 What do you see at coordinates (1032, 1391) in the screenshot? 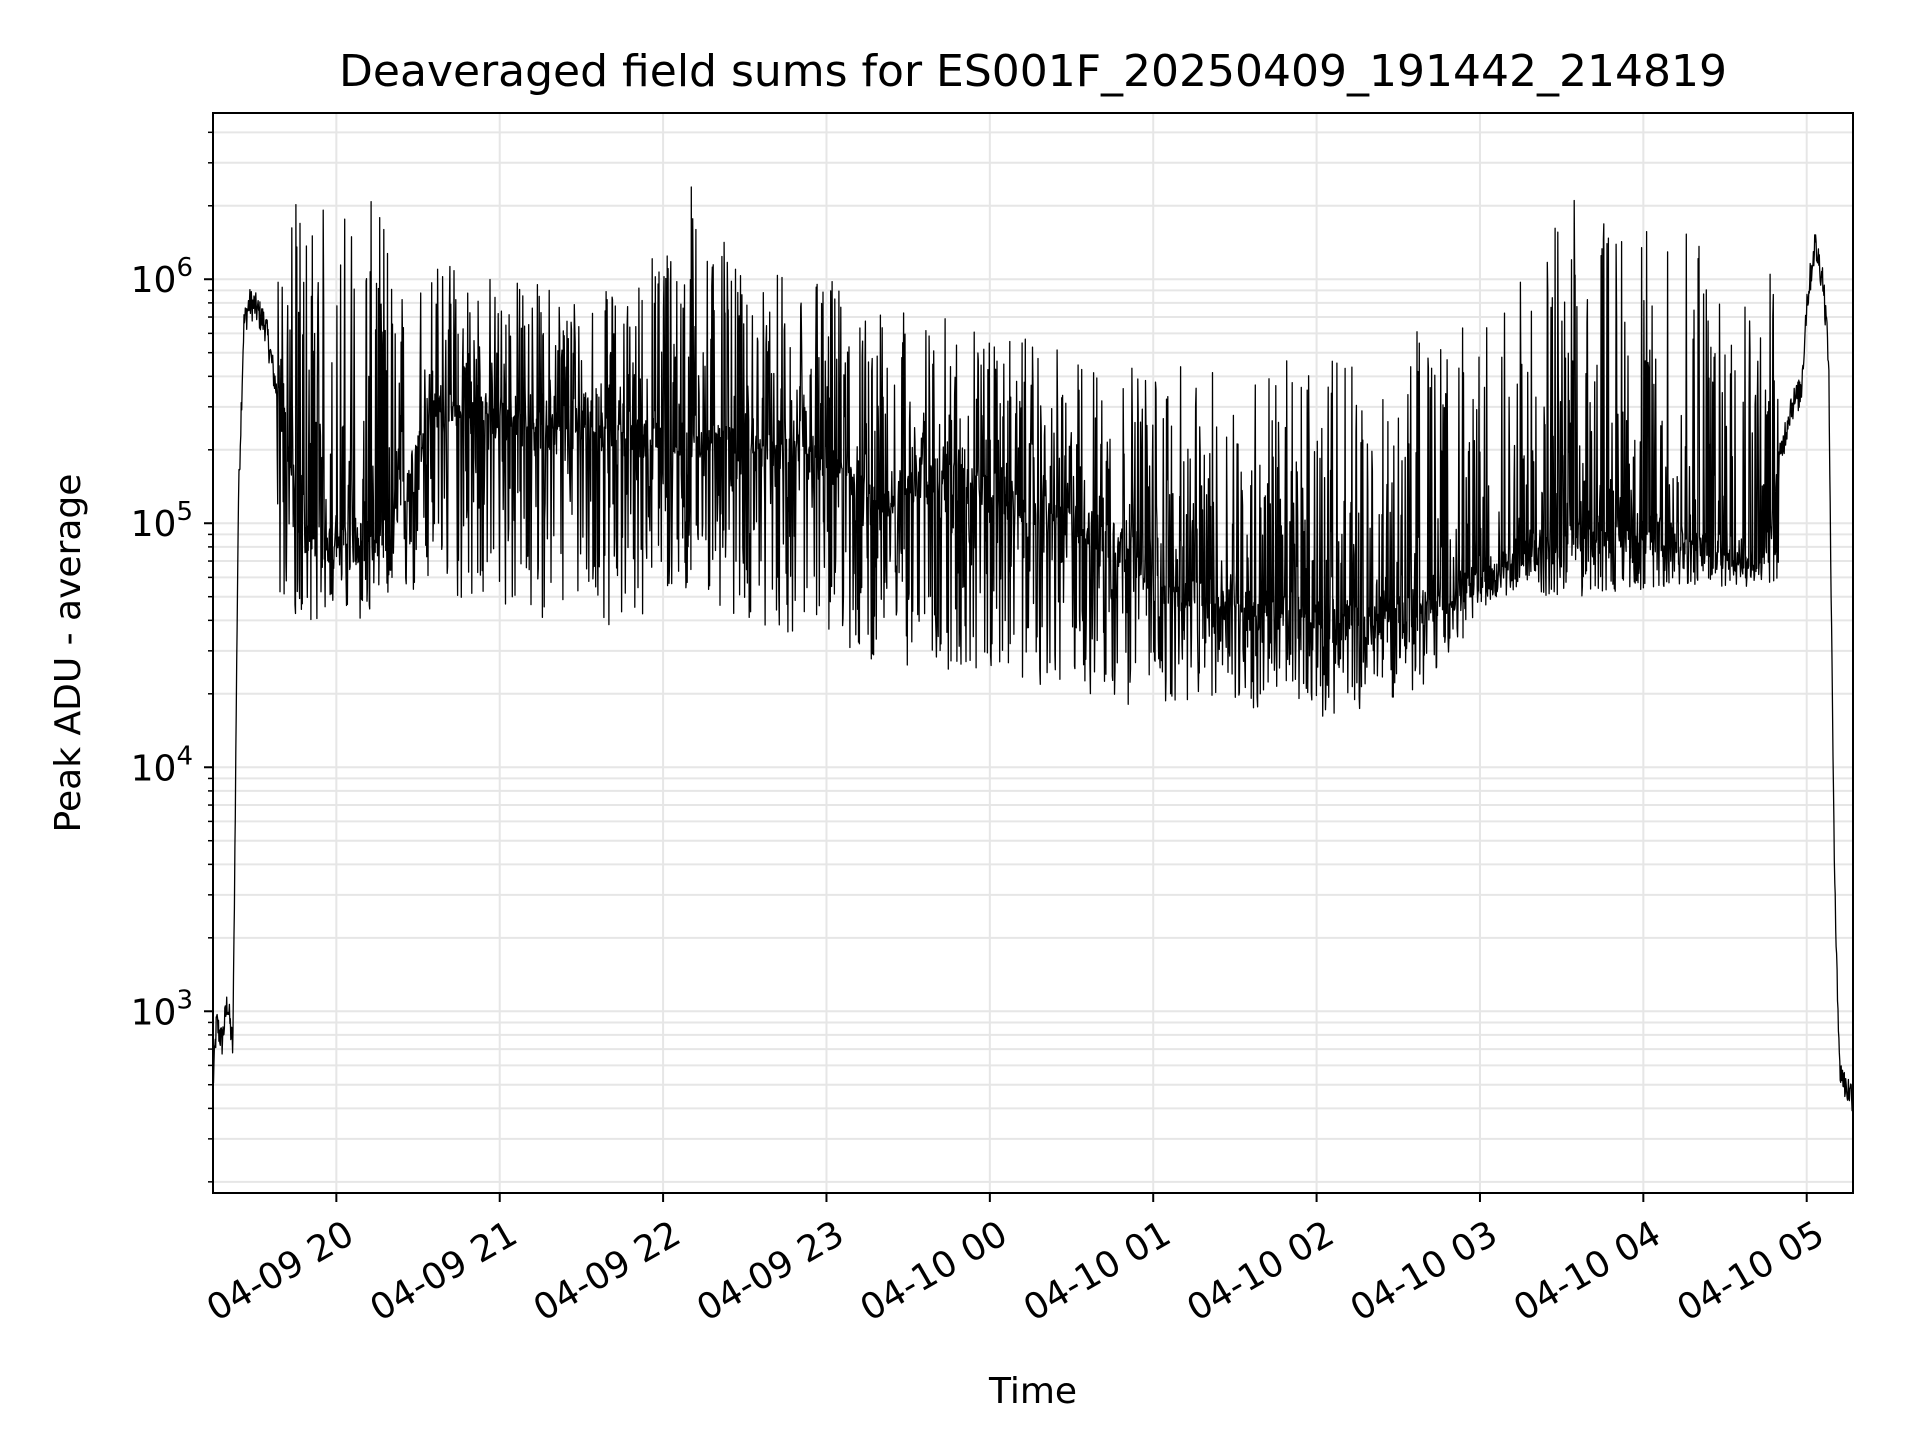
I see `x-axis-label: Time` at bounding box center [1032, 1391].